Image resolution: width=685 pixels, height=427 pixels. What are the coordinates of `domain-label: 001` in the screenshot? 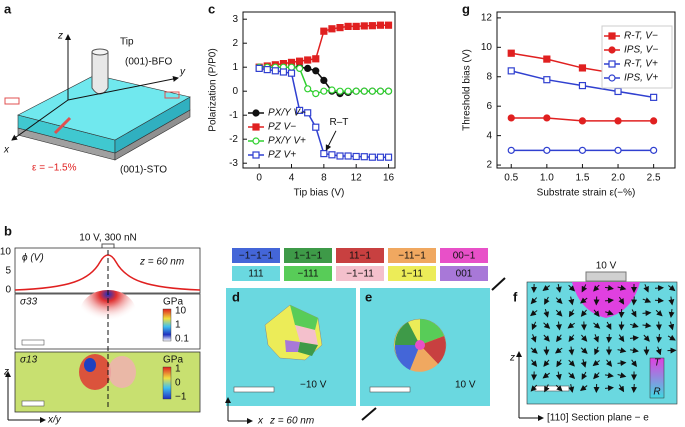 It's located at (464, 274).